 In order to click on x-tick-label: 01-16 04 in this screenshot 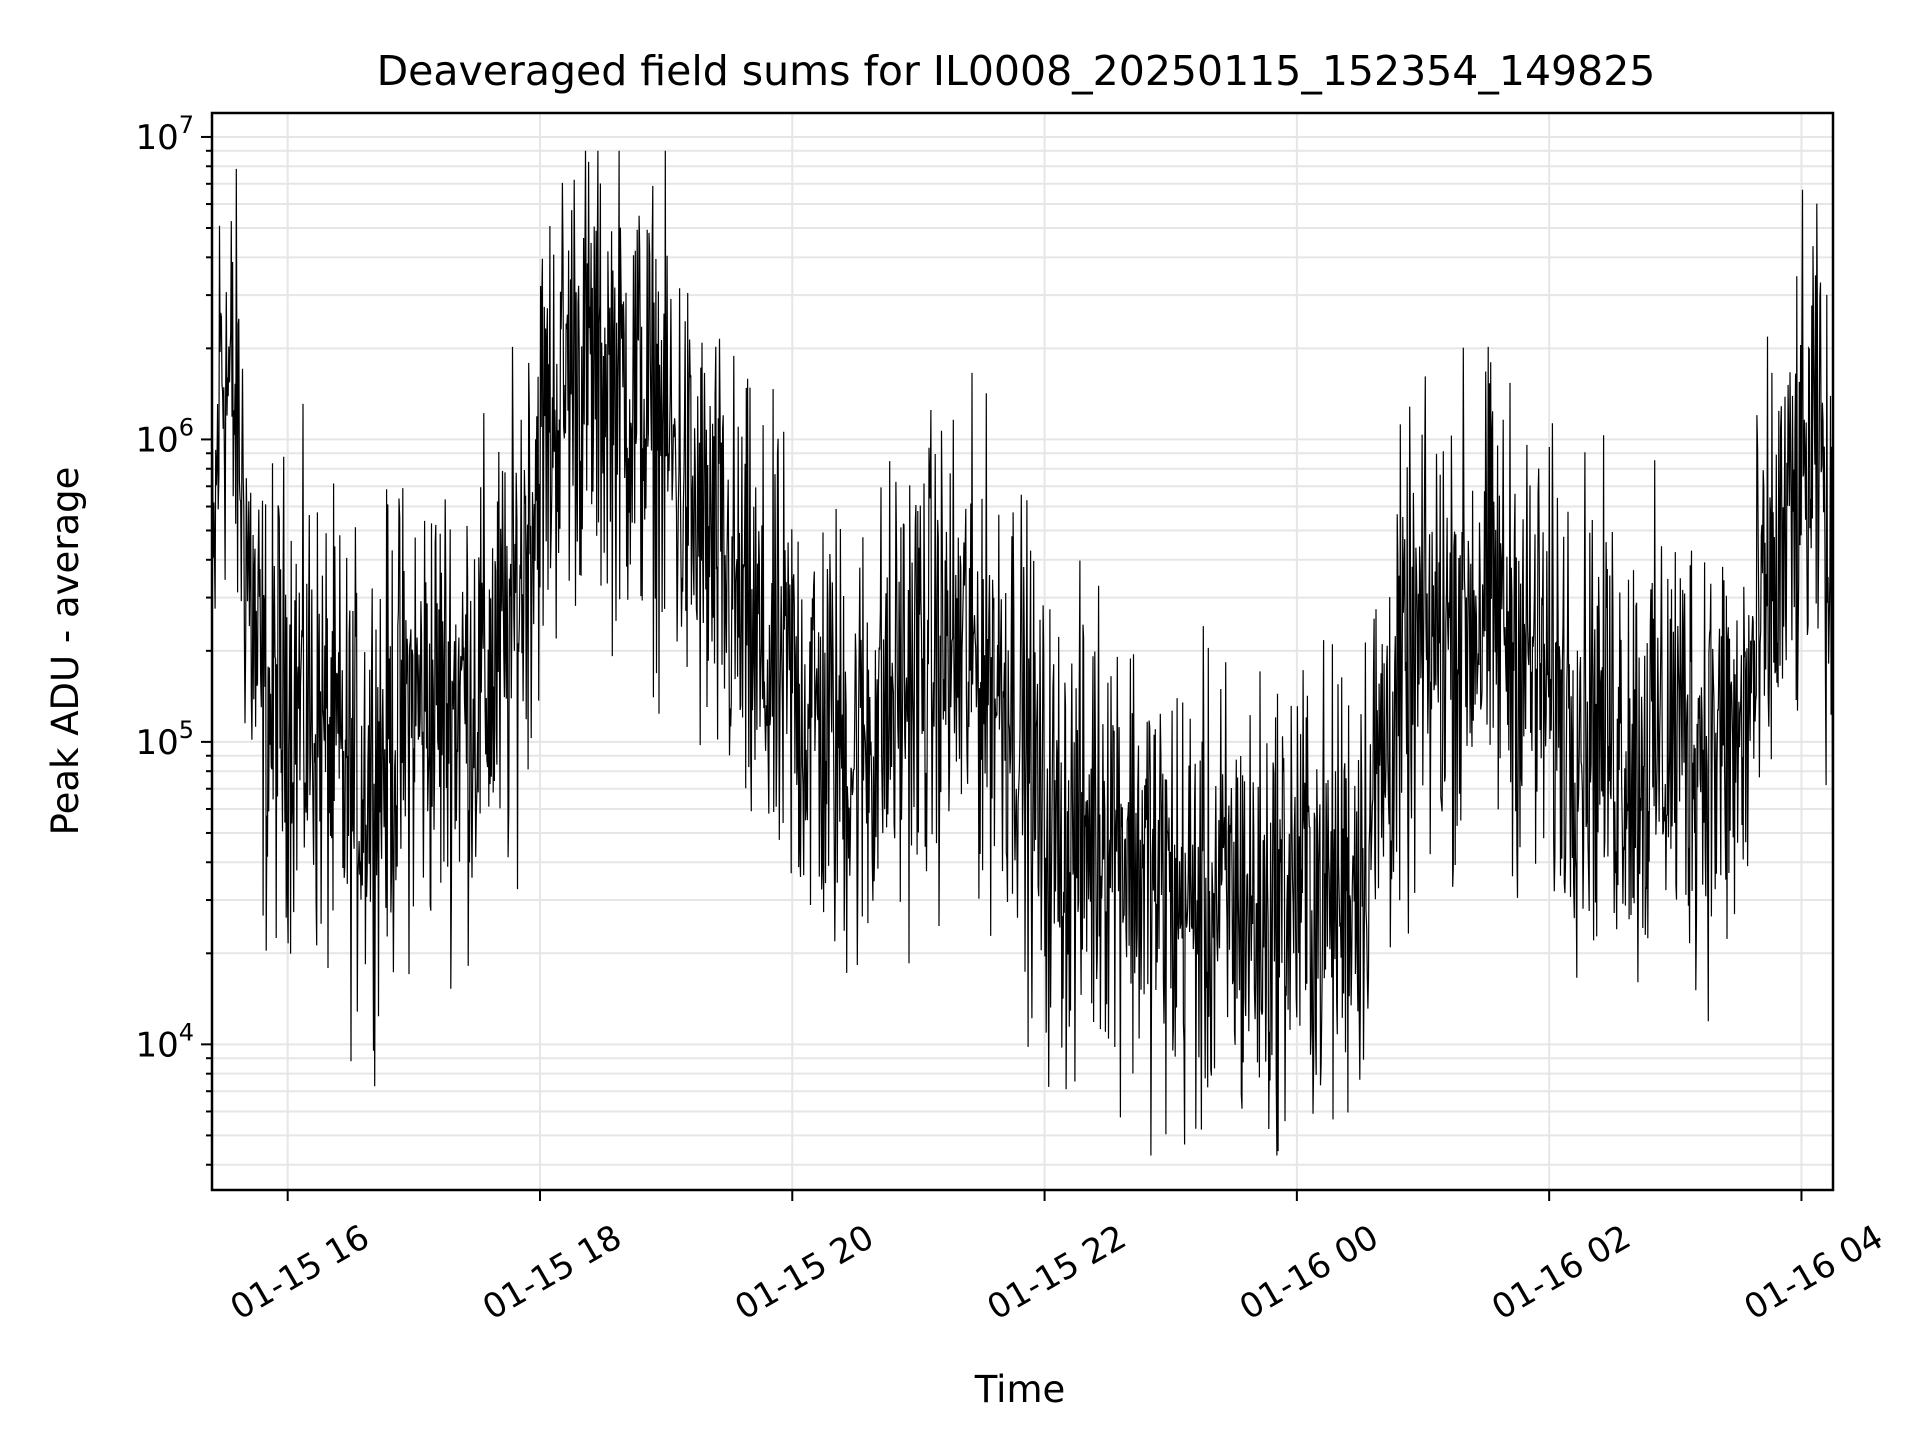, I will do `click(1814, 1272)`.